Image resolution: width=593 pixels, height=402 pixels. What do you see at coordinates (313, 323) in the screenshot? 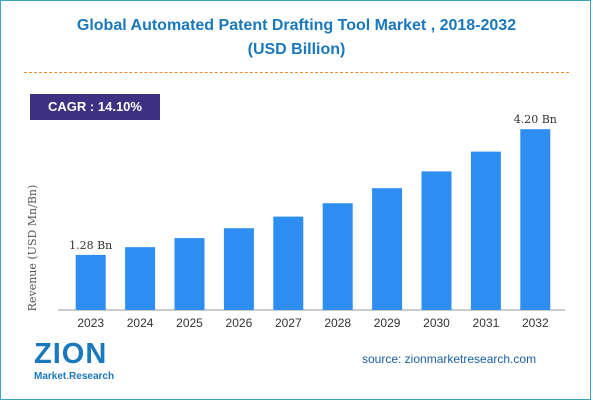
I see `x-tick-labels: 2023 2024 2025 2026 2027 2028 2029 2030 2031 2032` at bounding box center [313, 323].